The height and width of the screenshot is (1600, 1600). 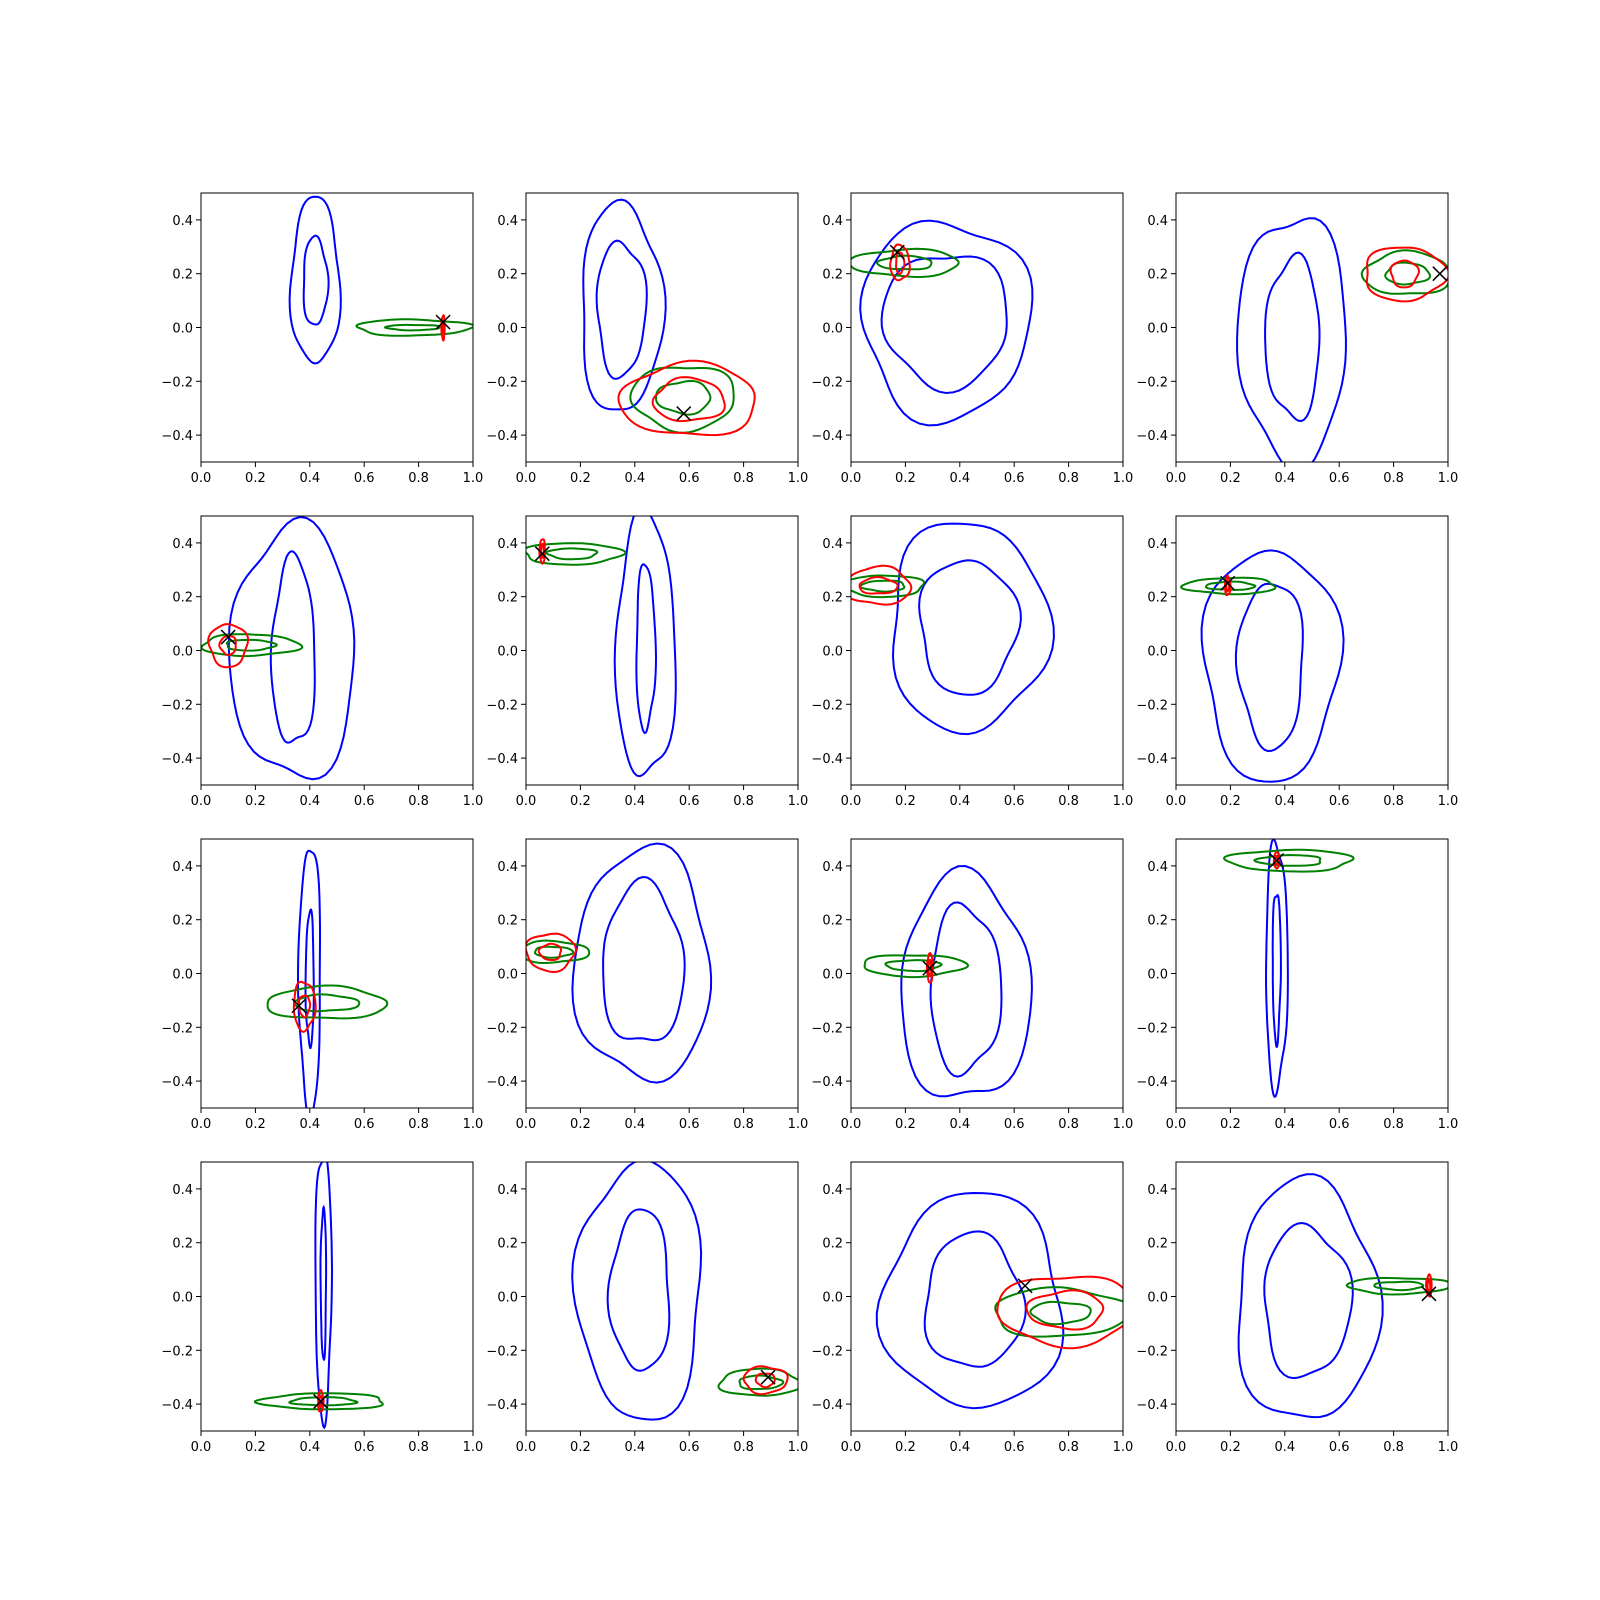 I want to click on blue-contour-inner, so click(x=292, y=647).